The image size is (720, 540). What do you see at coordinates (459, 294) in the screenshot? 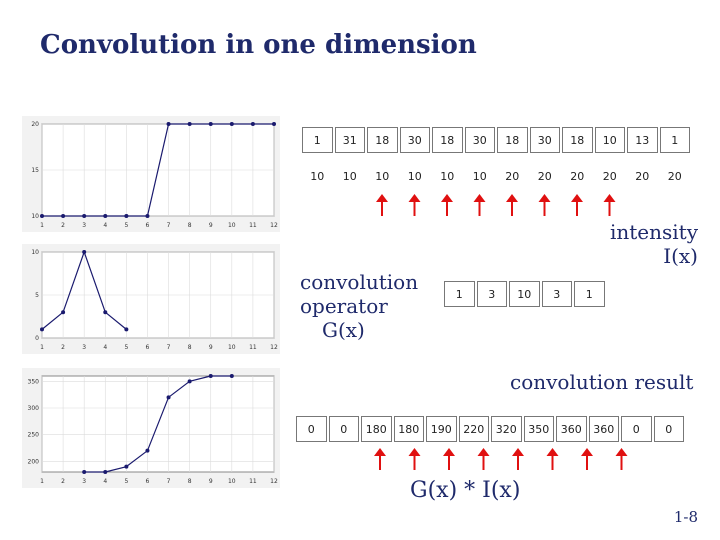
I see `operator-cell: 1` at bounding box center [459, 294].